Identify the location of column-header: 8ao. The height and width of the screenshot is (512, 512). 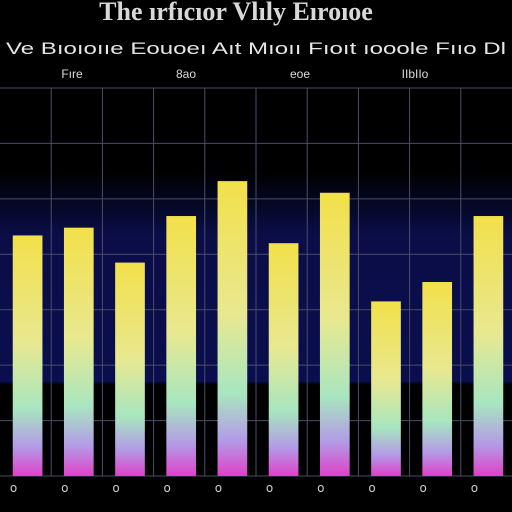
(186, 74).